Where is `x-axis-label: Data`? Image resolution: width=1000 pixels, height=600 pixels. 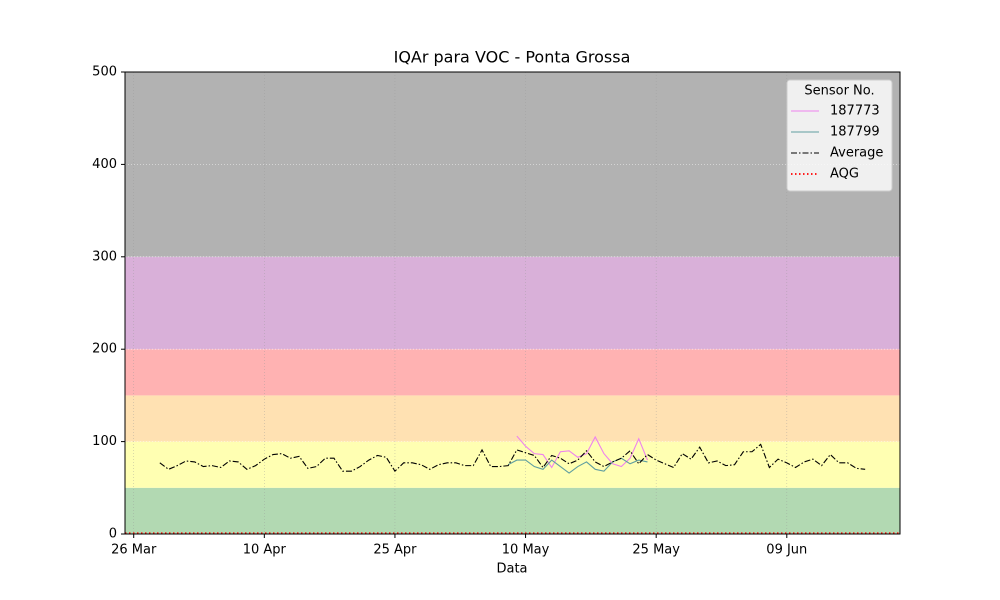 x-axis-label: Data is located at coordinates (511, 569).